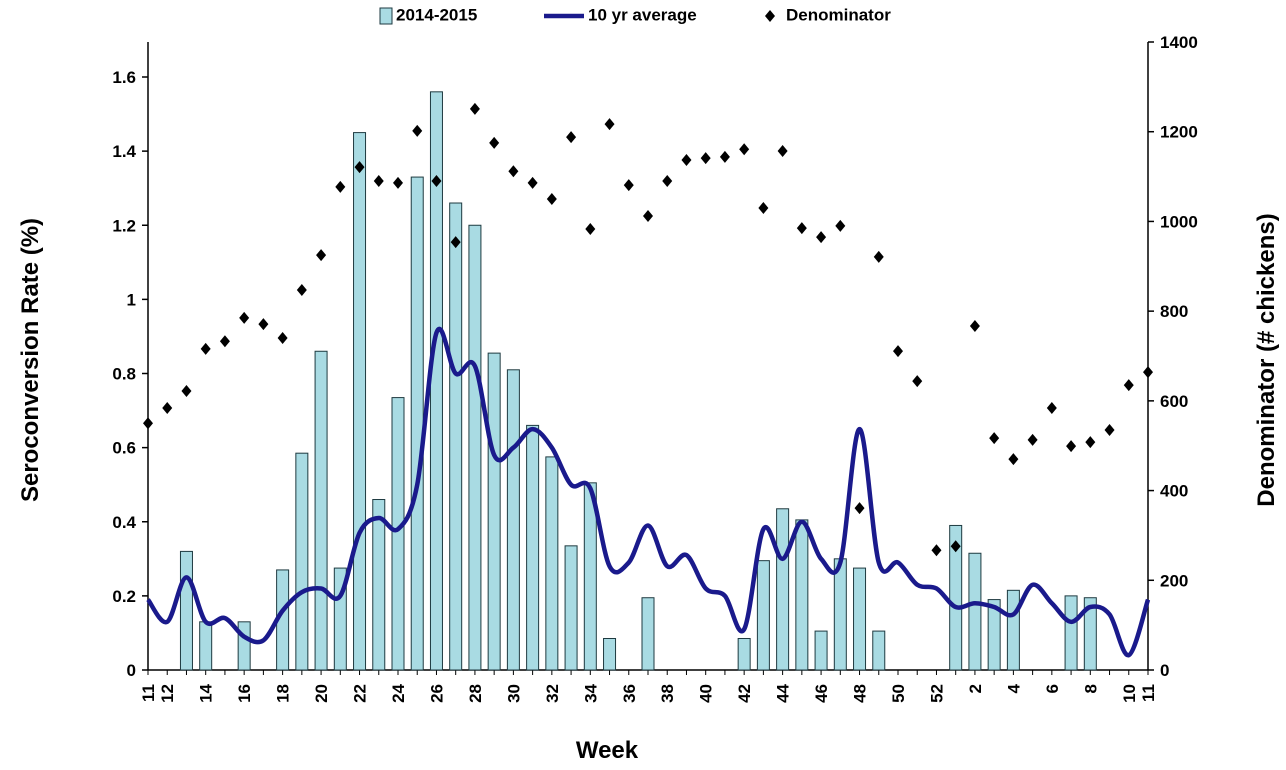 The height and width of the screenshot is (770, 1286). I want to click on y-tick-label: 0.4, so click(124, 522).